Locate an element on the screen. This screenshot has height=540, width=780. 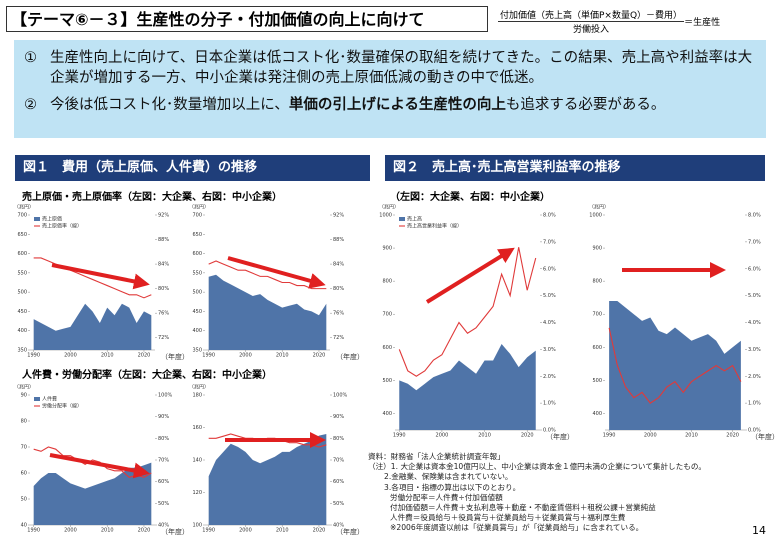
y-tick-label: 450 is located at coordinates (22, 312).